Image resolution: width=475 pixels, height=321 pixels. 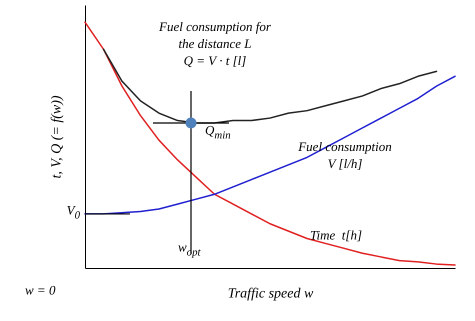 I want to click on annotation: Fuel consumption V [l/h], so click(x=345, y=155).